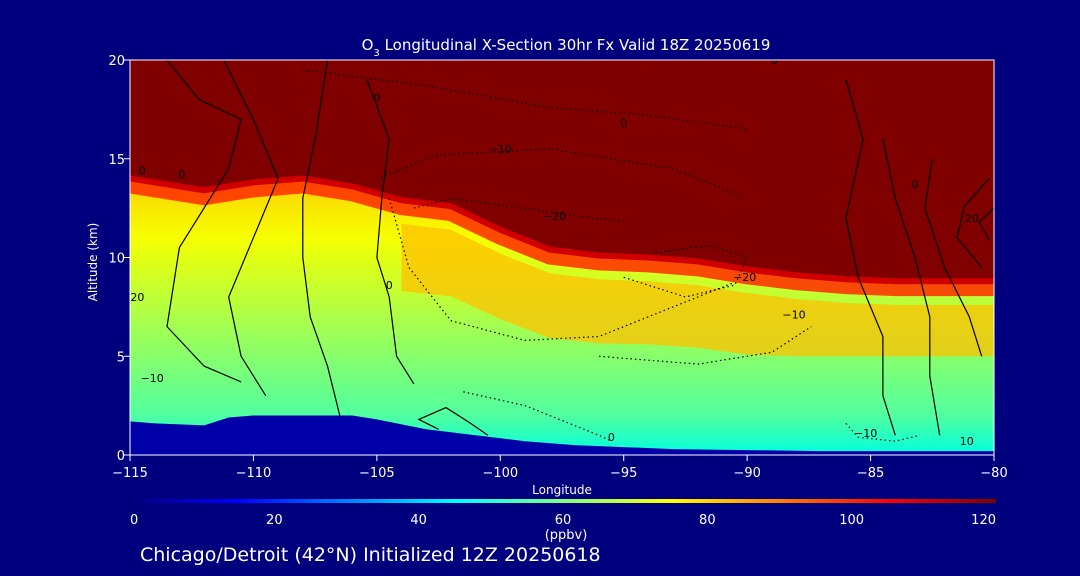  What do you see at coordinates (972, 218) in the screenshot?
I see `contour-label-15: 20` at bounding box center [972, 218].